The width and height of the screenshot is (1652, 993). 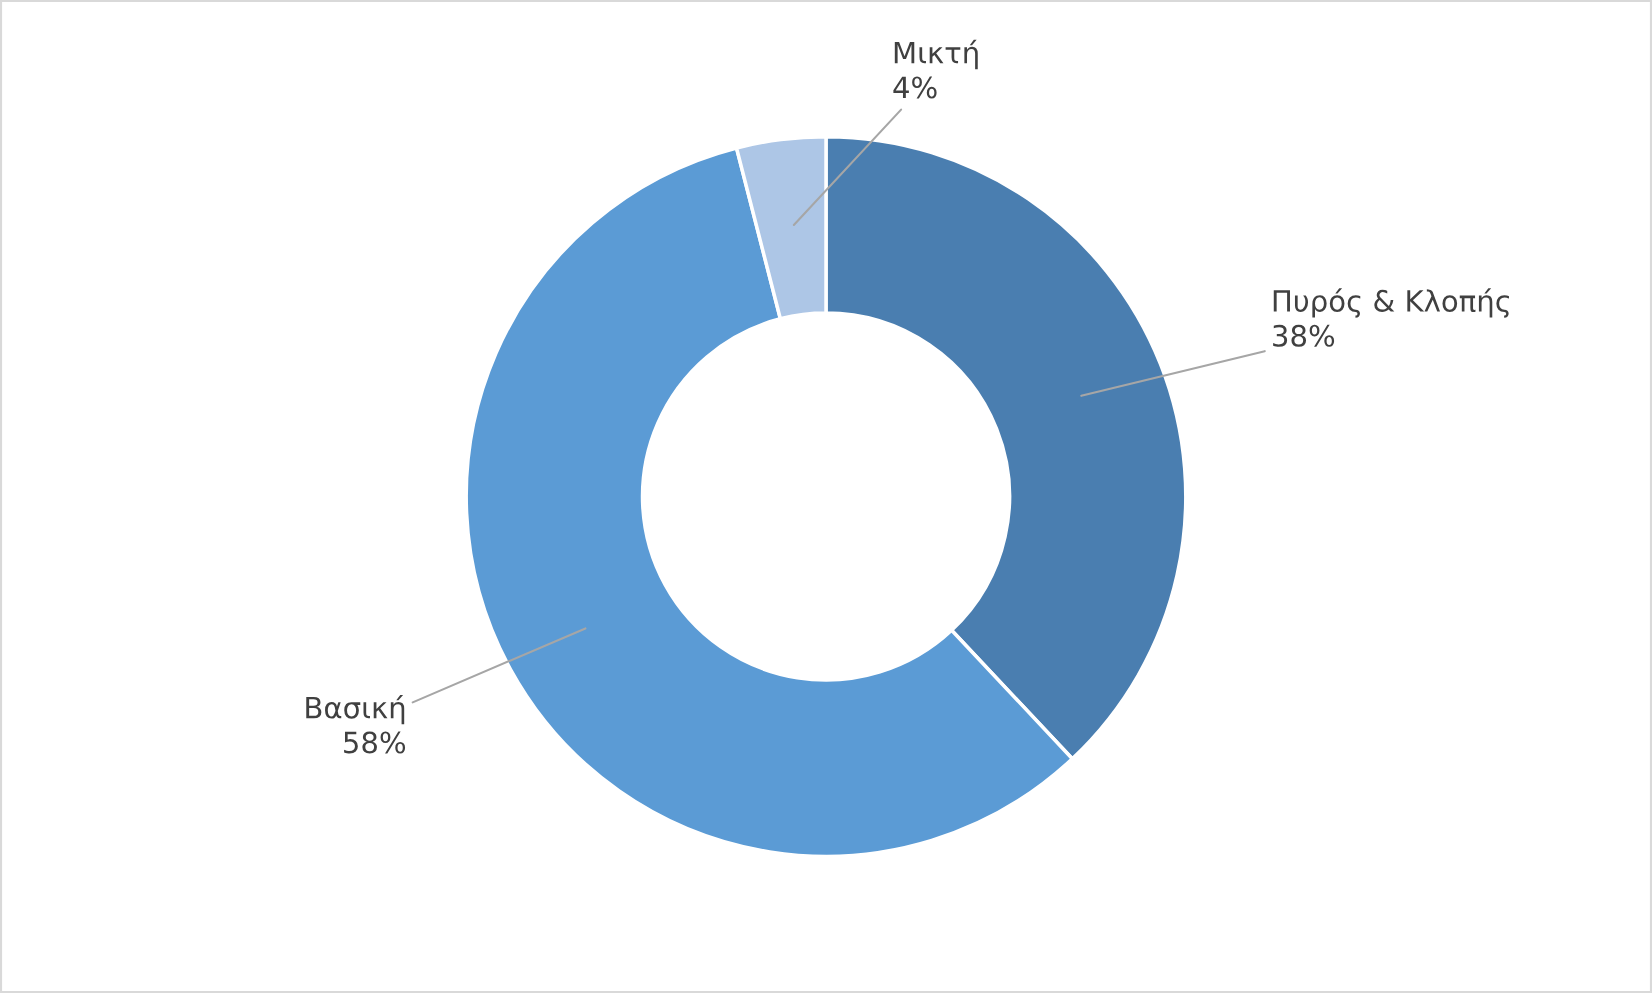 What do you see at coordinates (375, 742) in the screenshot?
I see `data-label: 58%` at bounding box center [375, 742].